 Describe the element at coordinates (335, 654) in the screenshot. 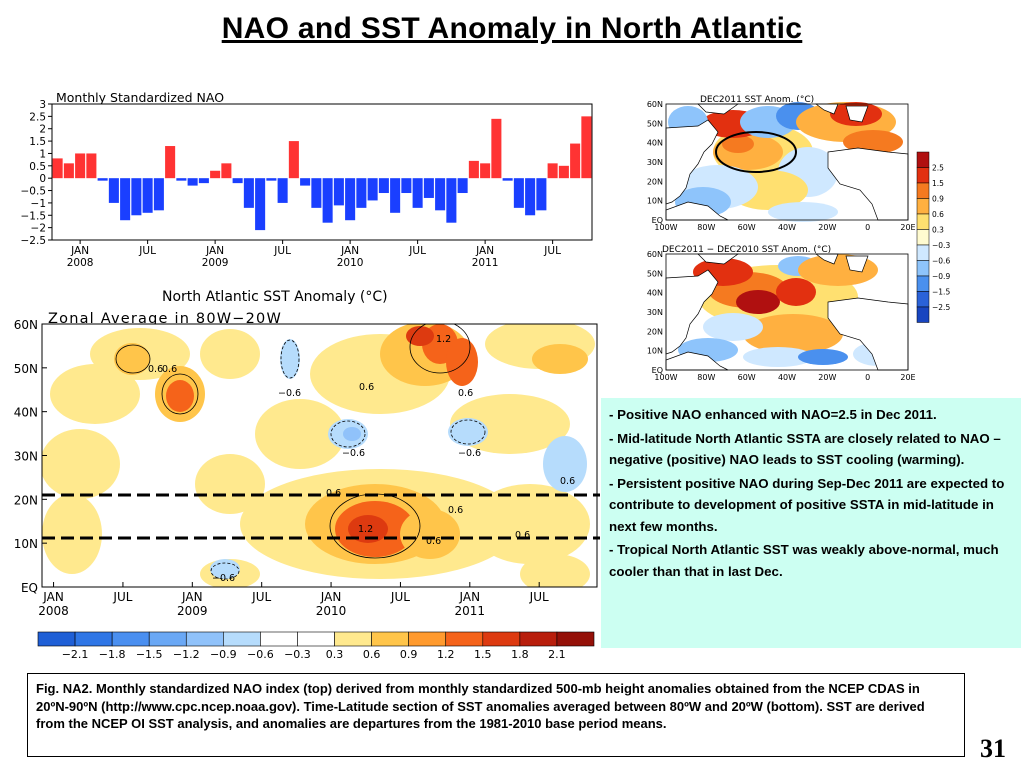

I see `colorbar-label: 0.3` at that location.